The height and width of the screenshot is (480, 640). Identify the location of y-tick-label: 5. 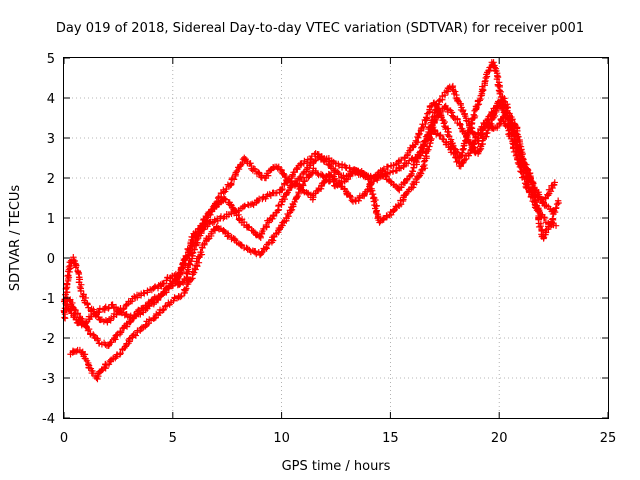
(51, 59).